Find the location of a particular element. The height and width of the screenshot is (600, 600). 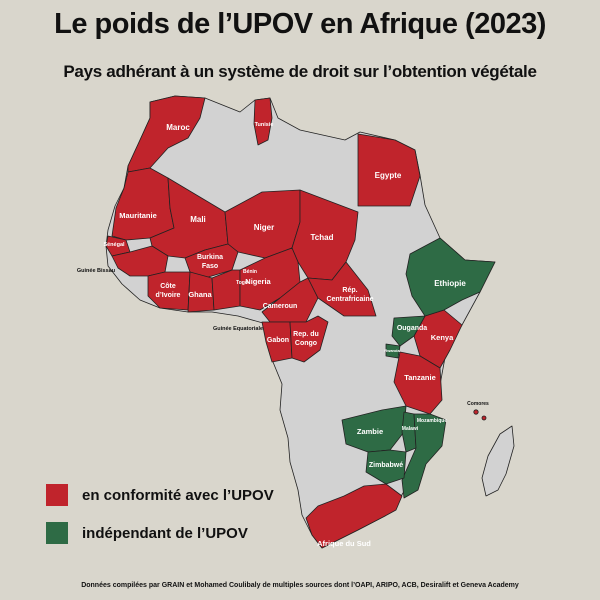

label-cote-ivoire: Côte d’Ivoire is located at coordinates (168, 291).